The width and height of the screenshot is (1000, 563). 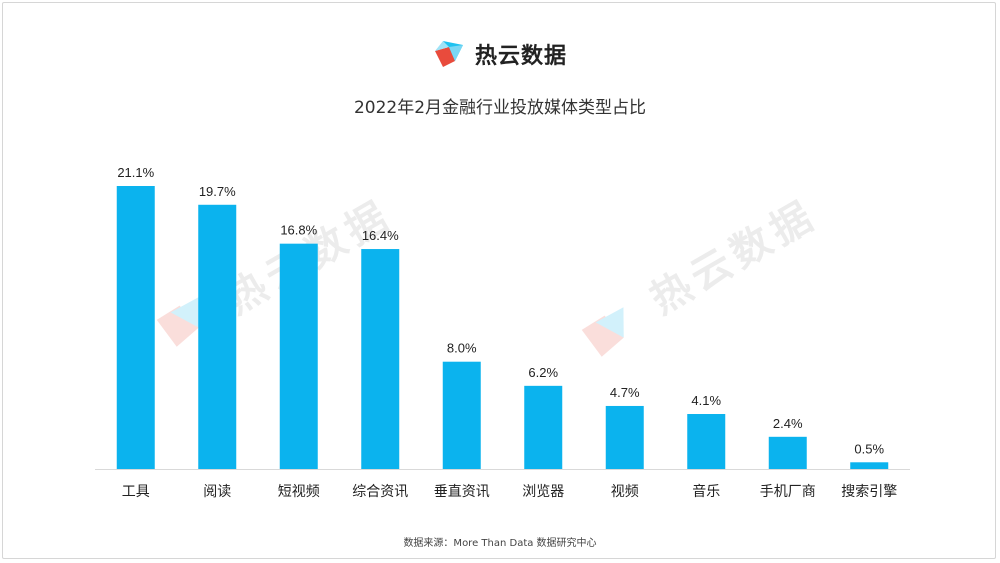 I want to click on bar-value-label: 21.1%, so click(x=135, y=172).